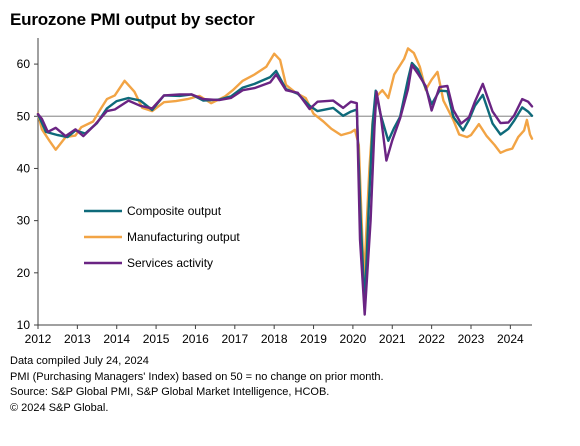  What do you see at coordinates (156, 339) in the screenshot?
I see `x-tick-label: 2015` at bounding box center [156, 339].